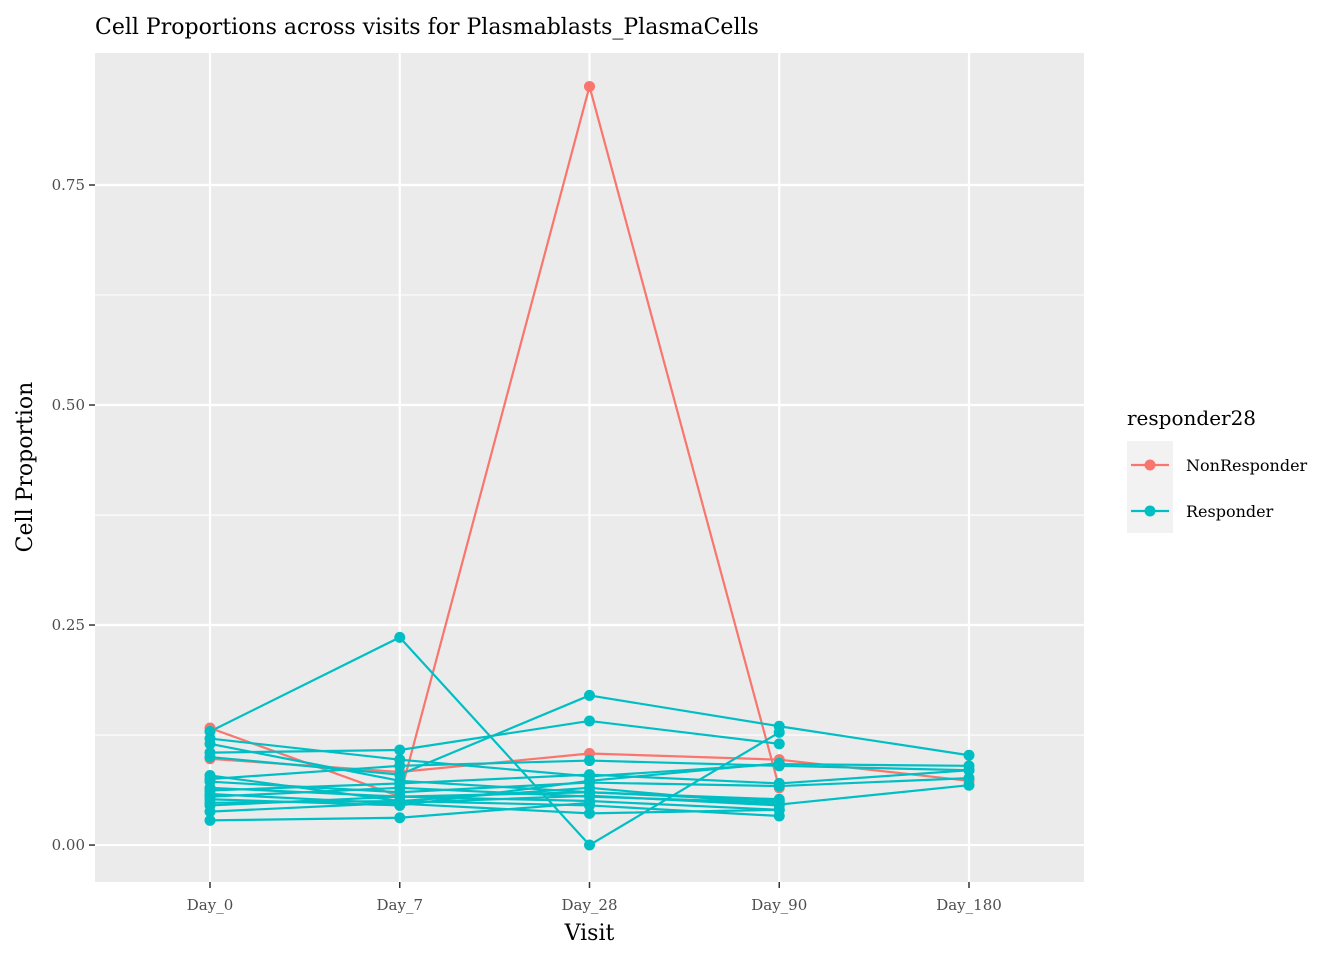  Describe the element at coordinates (68, 625) in the screenshot. I see `y-tick-label-1: 0.25` at that location.